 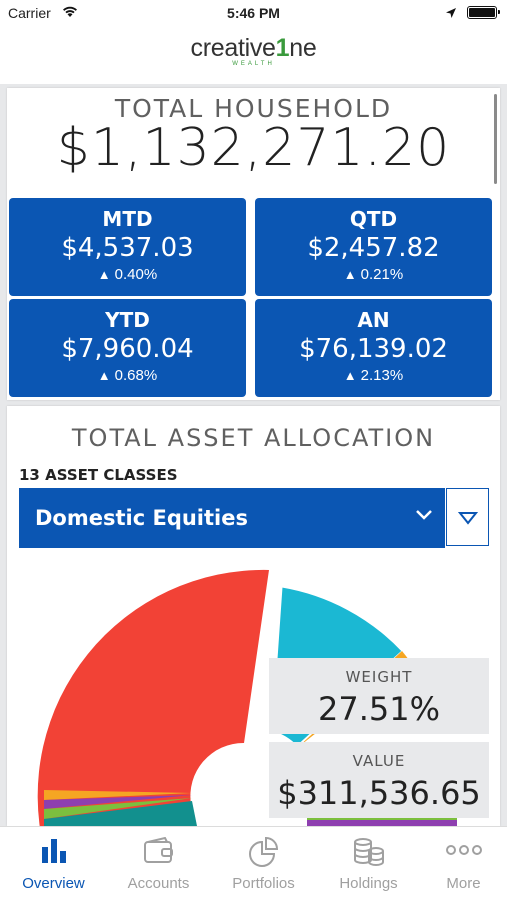 I want to click on tile-change: 2.13%, so click(x=382, y=375).